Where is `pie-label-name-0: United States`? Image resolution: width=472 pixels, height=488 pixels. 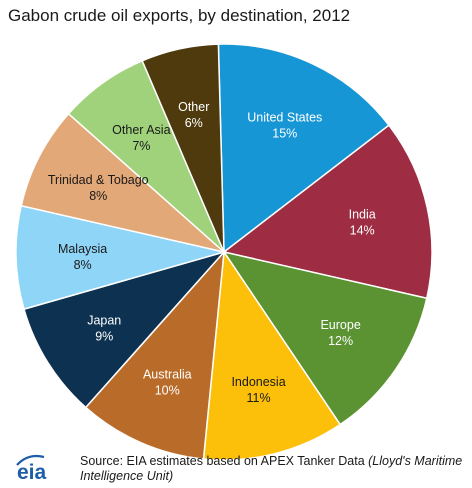
pie-label-name-0: United States is located at coordinates (284, 117).